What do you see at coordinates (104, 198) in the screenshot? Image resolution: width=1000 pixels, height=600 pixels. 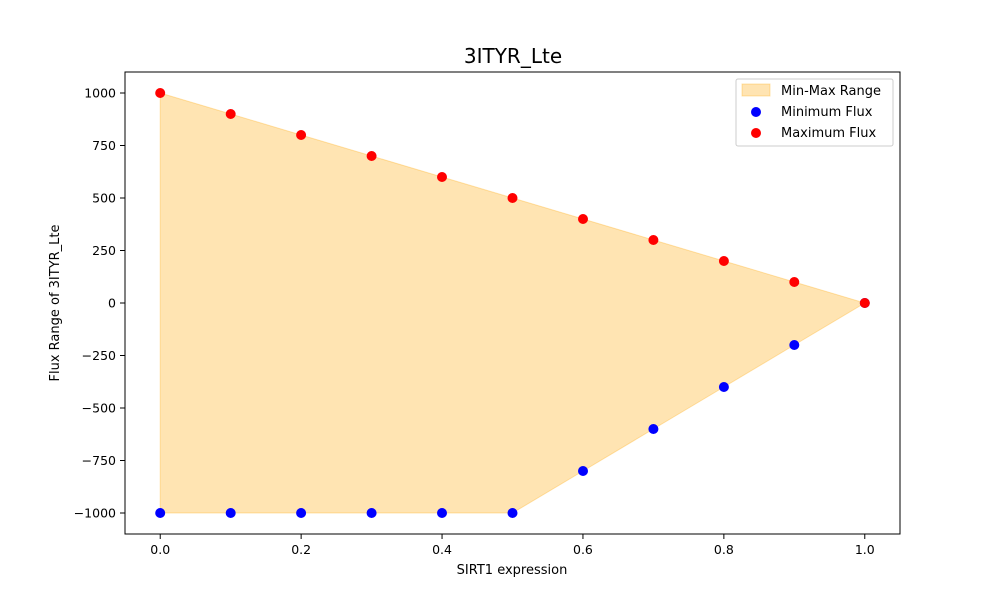 I see `y-tick-label: 500` at bounding box center [104, 198].